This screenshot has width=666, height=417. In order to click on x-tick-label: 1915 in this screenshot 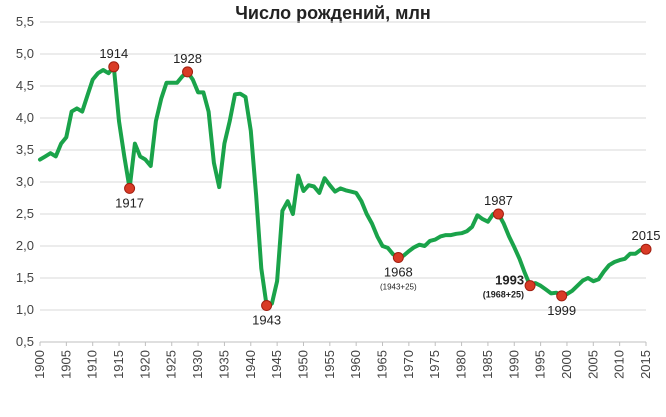, I will do `click(118, 364)`.